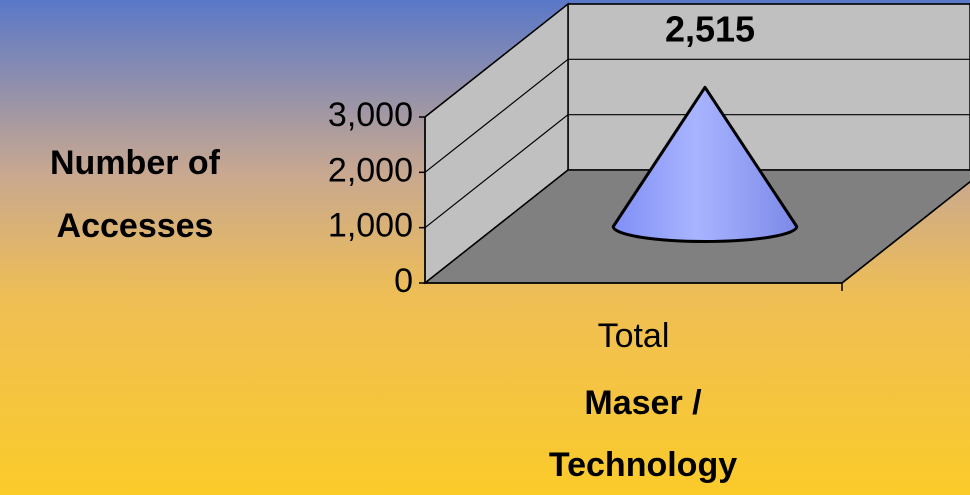  What do you see at coordinates (370, 115) in the screenshot?
I see `y-tick-label: 3,000` at bounding box center [370, 115].